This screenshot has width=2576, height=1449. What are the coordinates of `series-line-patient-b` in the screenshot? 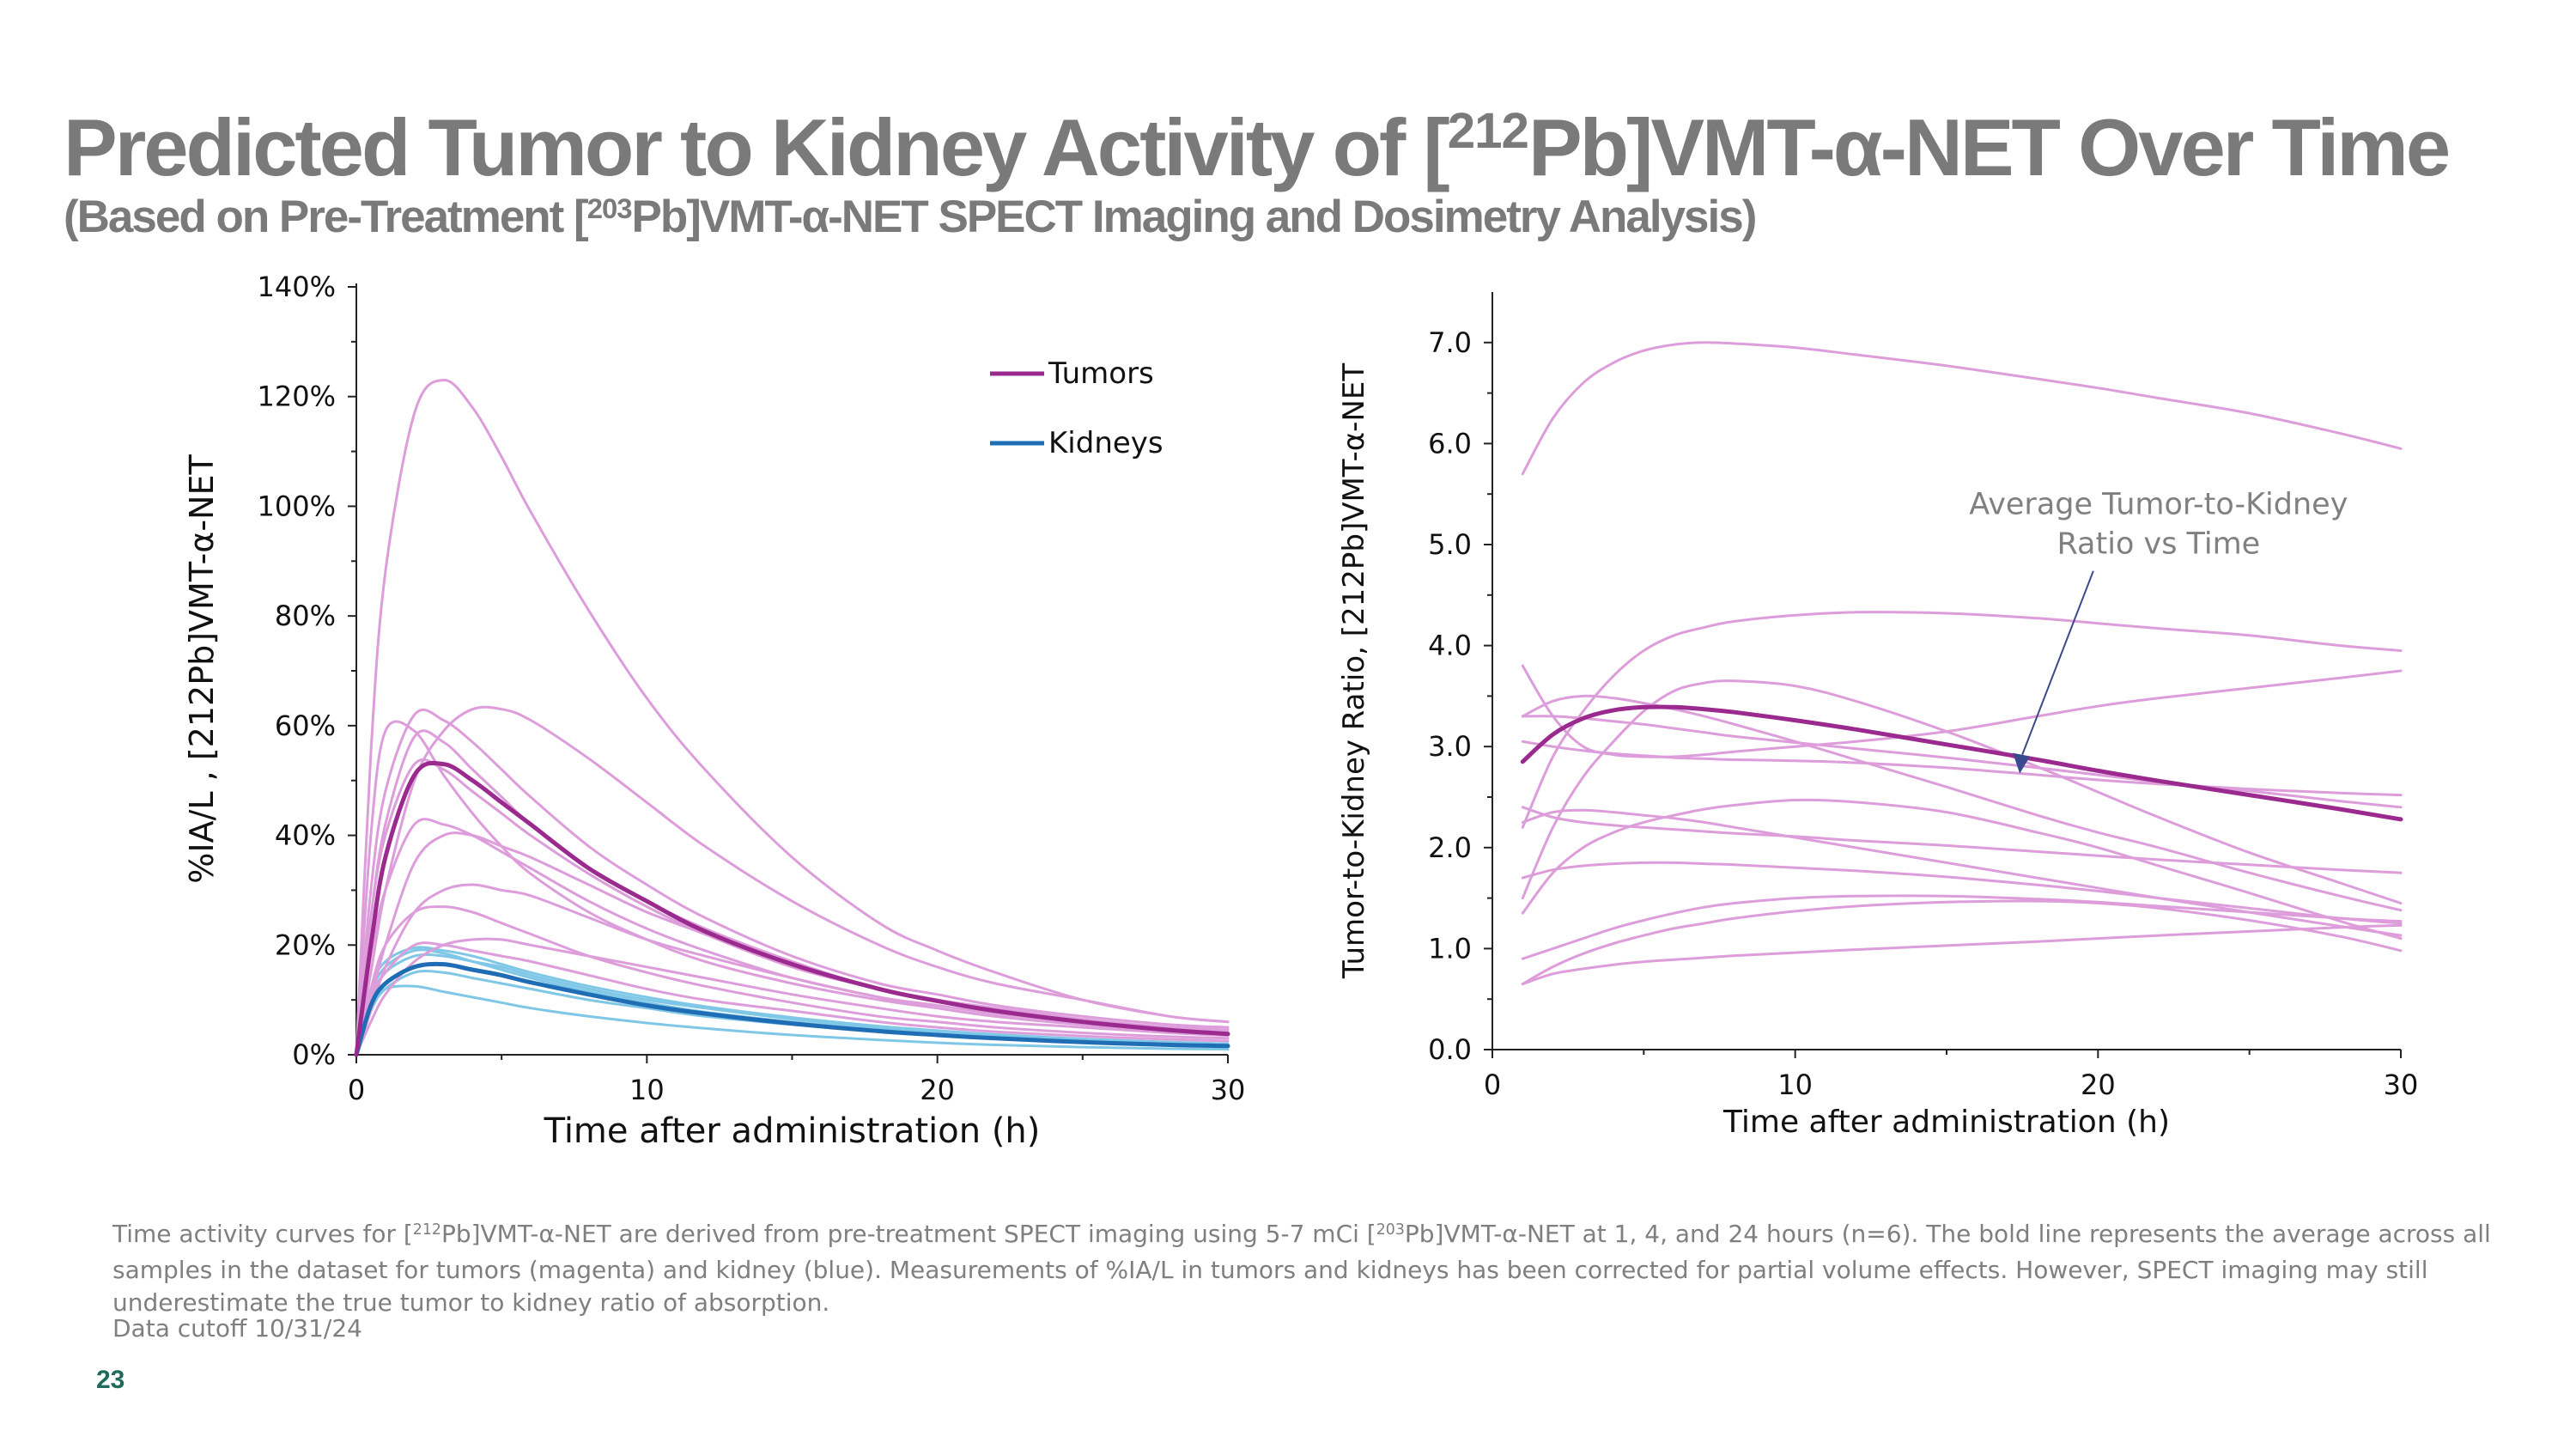 It's located at (1962, 720).